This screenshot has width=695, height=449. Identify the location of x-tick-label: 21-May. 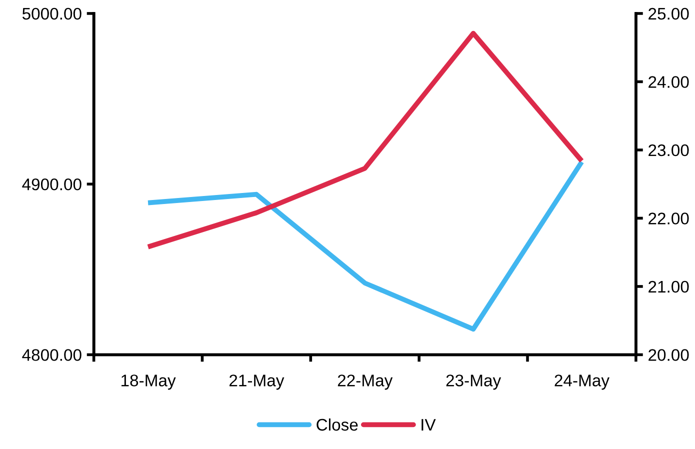
(257, 382).